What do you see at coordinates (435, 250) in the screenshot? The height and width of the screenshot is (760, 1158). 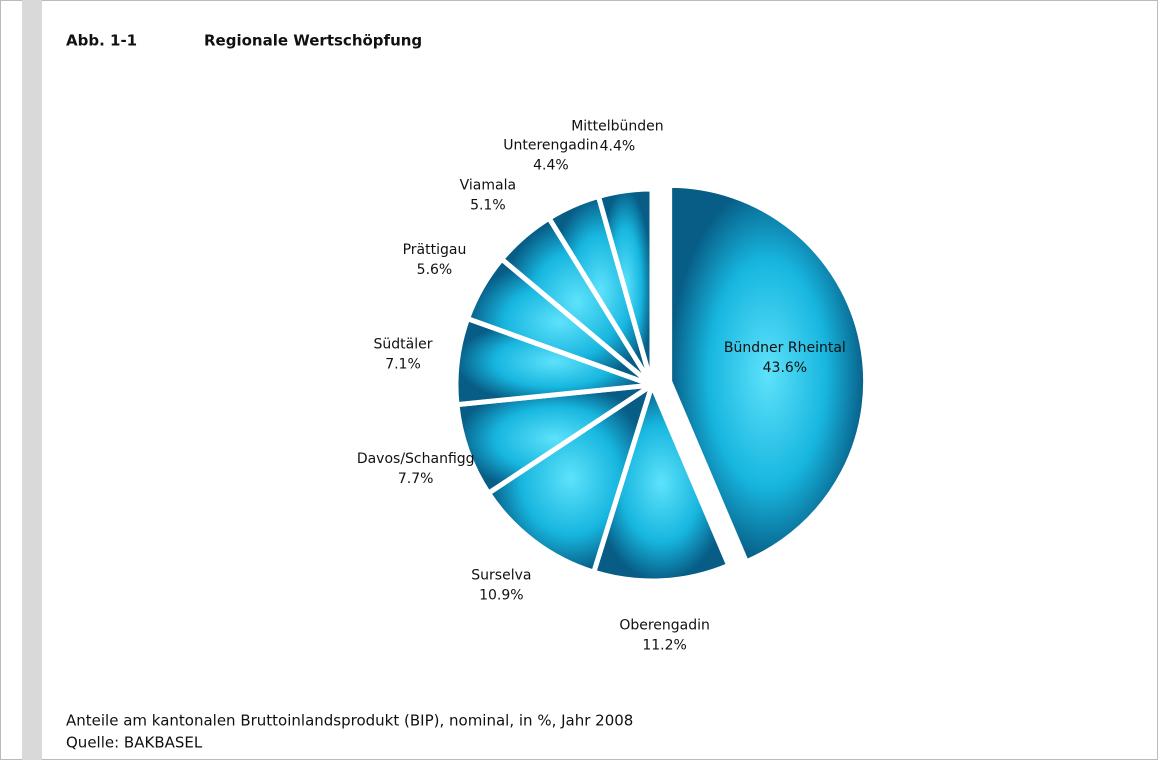 I see `slice-label: Prättigau` at bounding box center [435, 250].